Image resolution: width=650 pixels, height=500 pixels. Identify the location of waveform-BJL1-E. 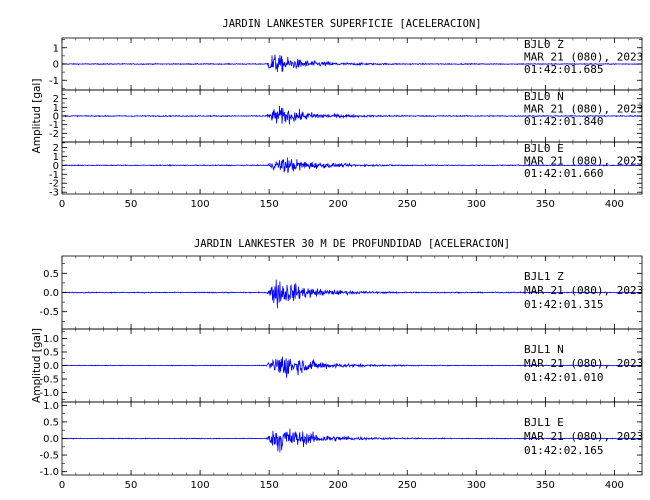
(352, 440).